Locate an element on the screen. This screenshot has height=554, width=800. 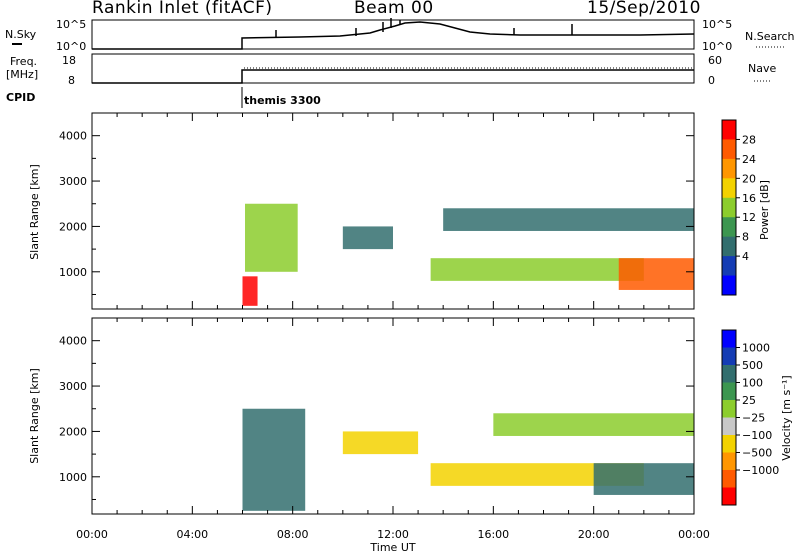
power-cbar-tick-label: 28 is located at coordinates (749, 139).